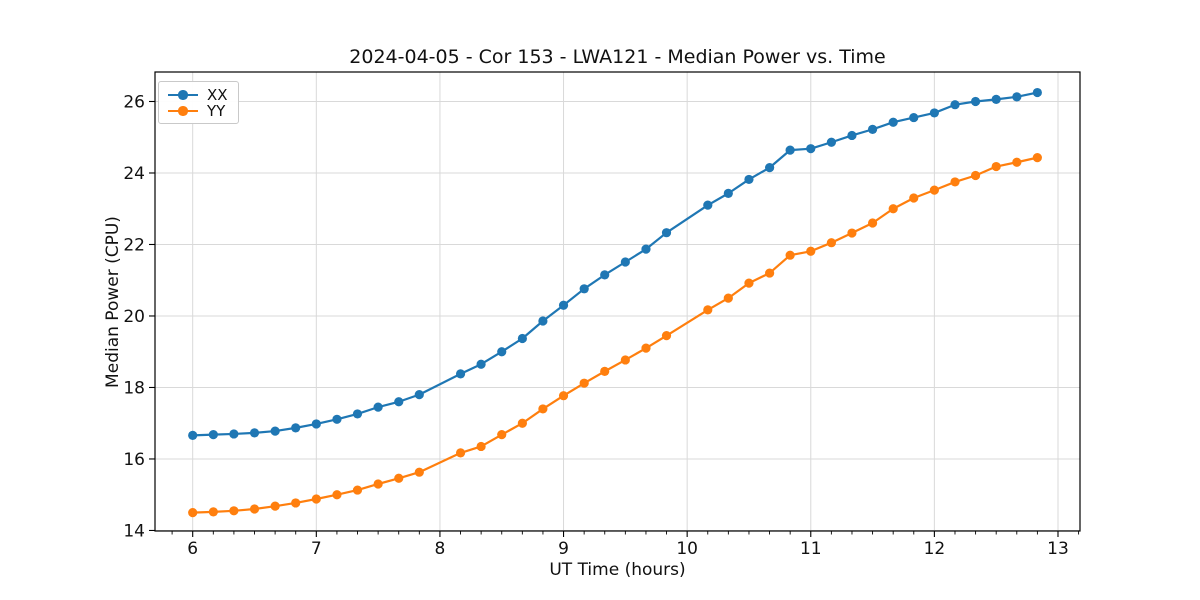 The image size is (1200, 600). What do you see at coordinates (113, 302) in the screenshot?
I see `y-axis-label: Median Power (CPU)` at bounding box center [113, 302].